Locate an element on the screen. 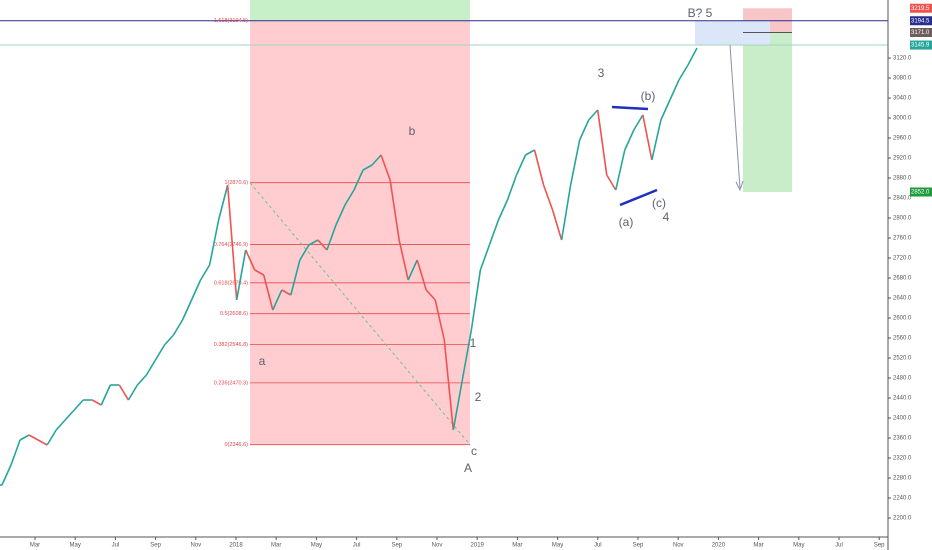 The height and width of the screenshot is (550, 932). y-tick-label: 2680.0 is located at coordinates (902, 279).